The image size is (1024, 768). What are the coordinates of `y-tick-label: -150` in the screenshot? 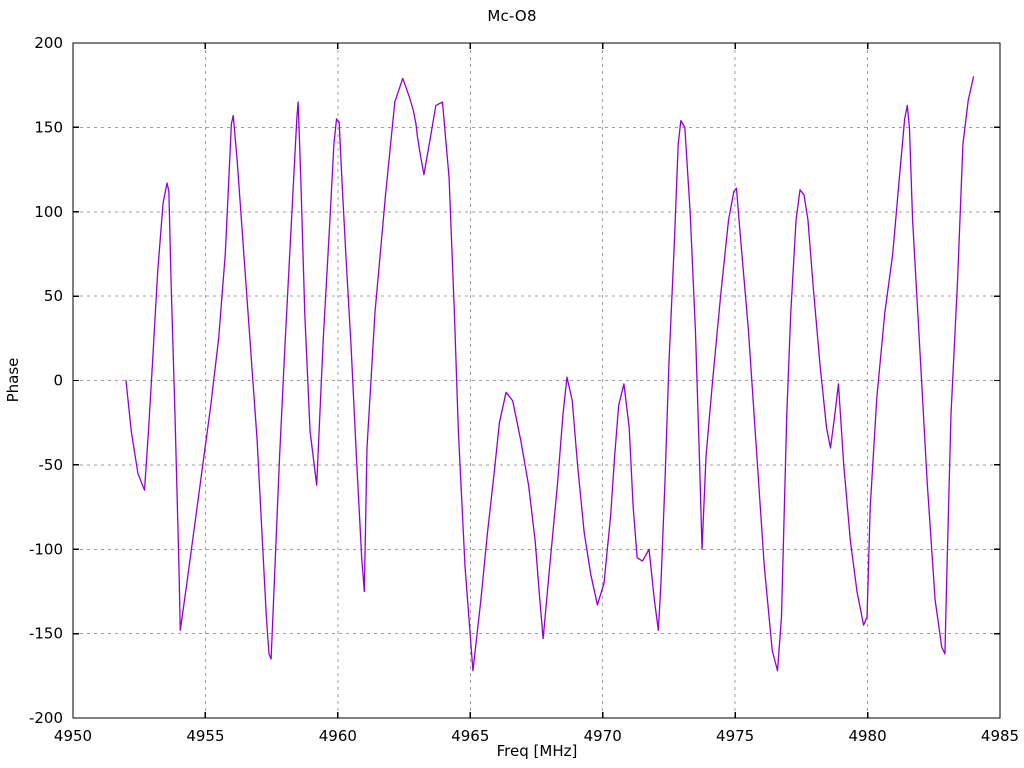 It's located at (46, 634).